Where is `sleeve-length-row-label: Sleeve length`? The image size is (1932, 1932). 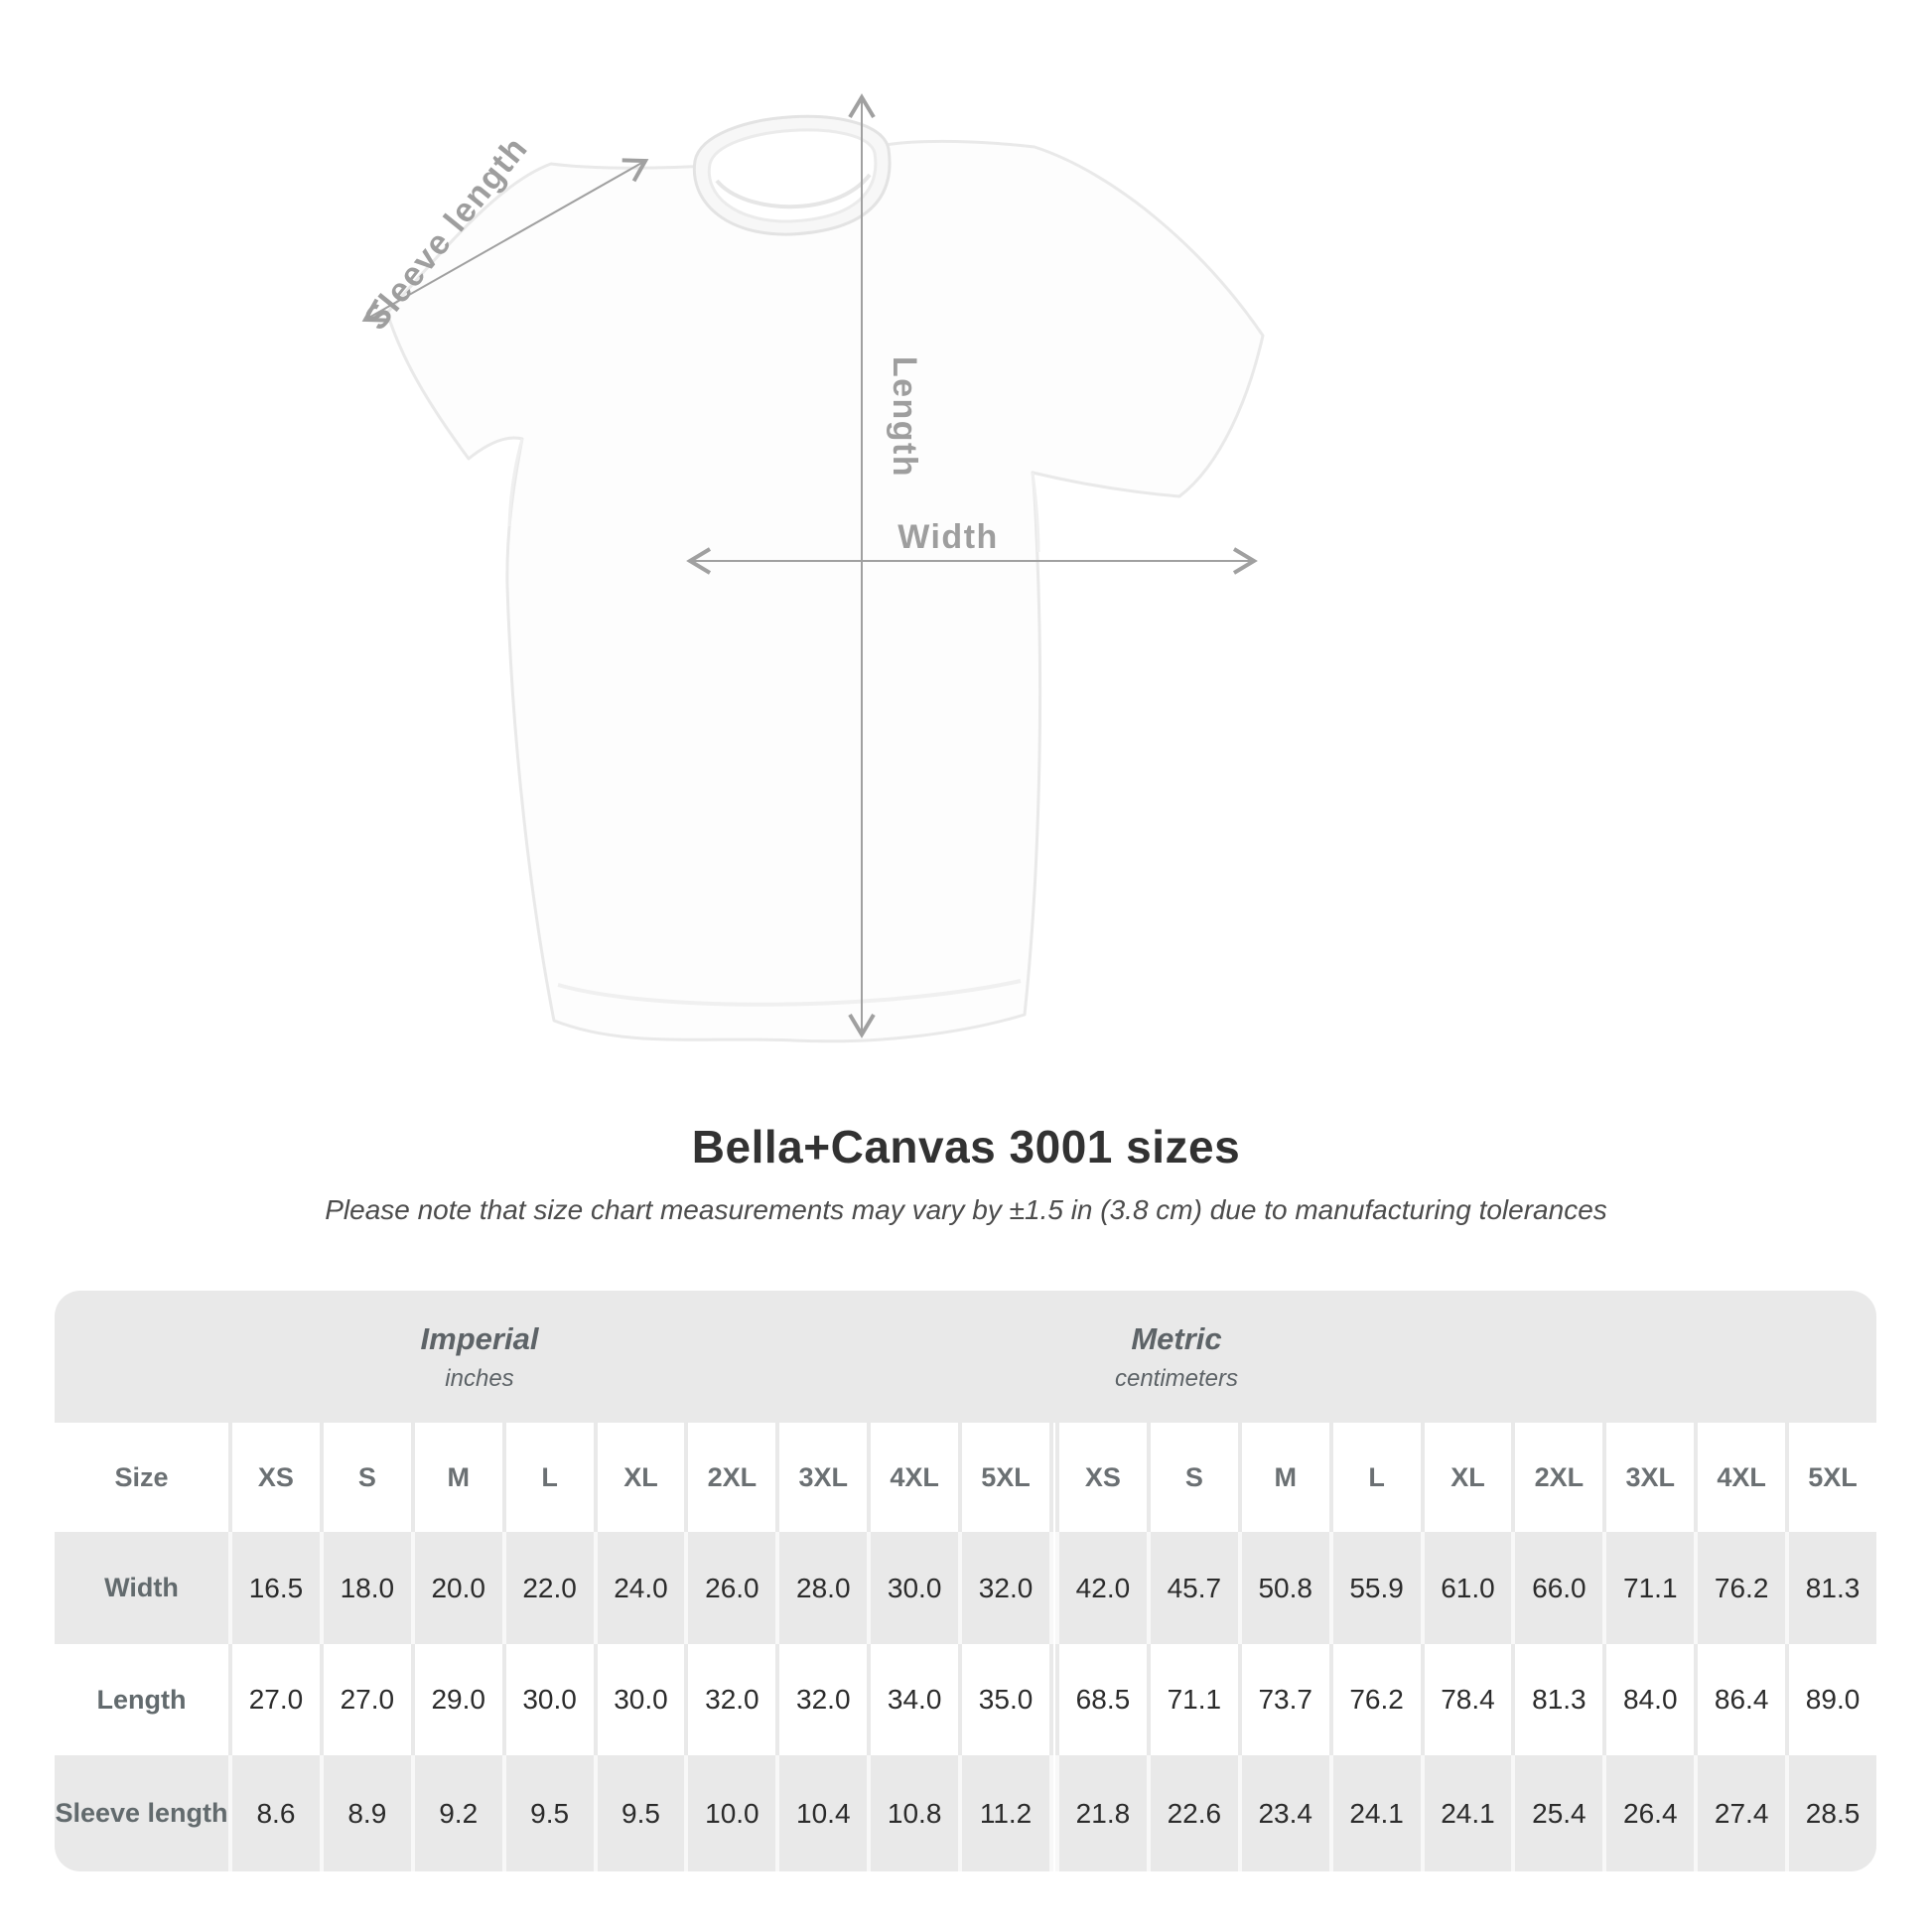 sleeve-length-row-label: Sleeve length is located at coordinates (142, 1813).